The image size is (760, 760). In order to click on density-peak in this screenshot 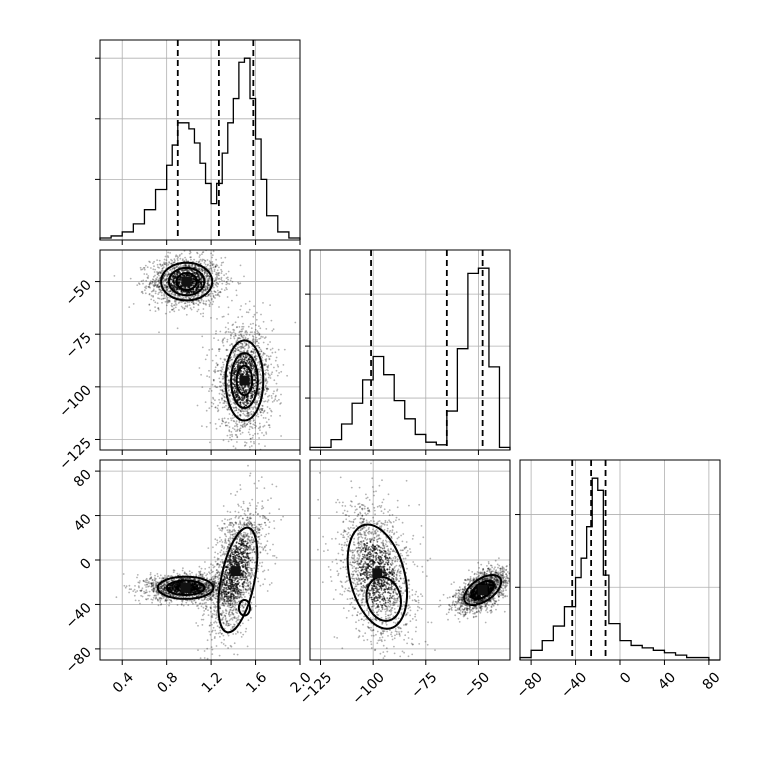, I will do `click(186, 281)`.